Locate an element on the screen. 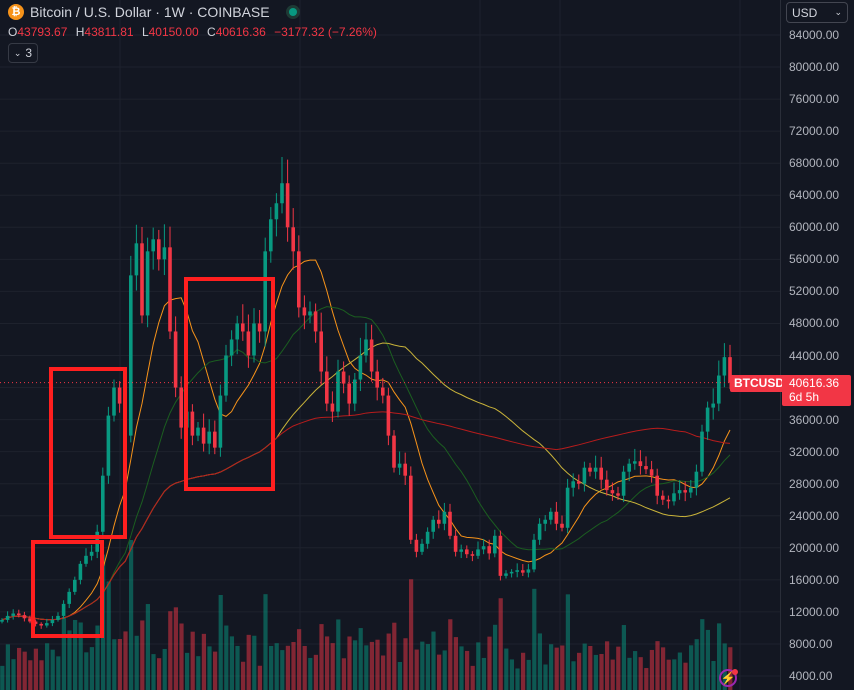 The image size is (854, 690). symbol-title: Bitcoin / U.S. Dollar · 1W · COINBASE is located at coordinates (150, 12).